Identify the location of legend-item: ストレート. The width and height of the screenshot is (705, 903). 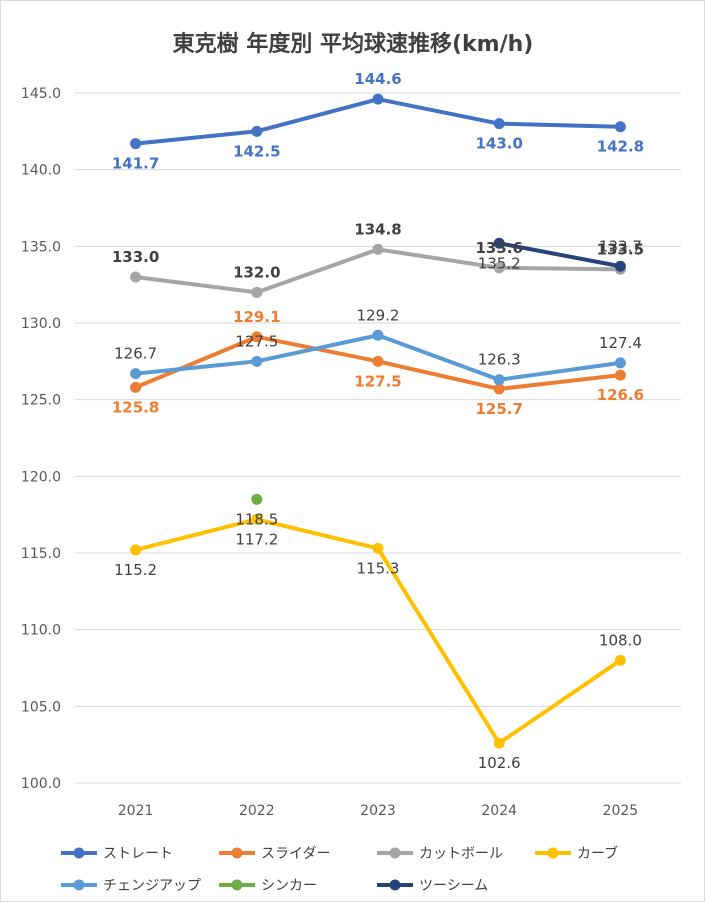
(117, 854).